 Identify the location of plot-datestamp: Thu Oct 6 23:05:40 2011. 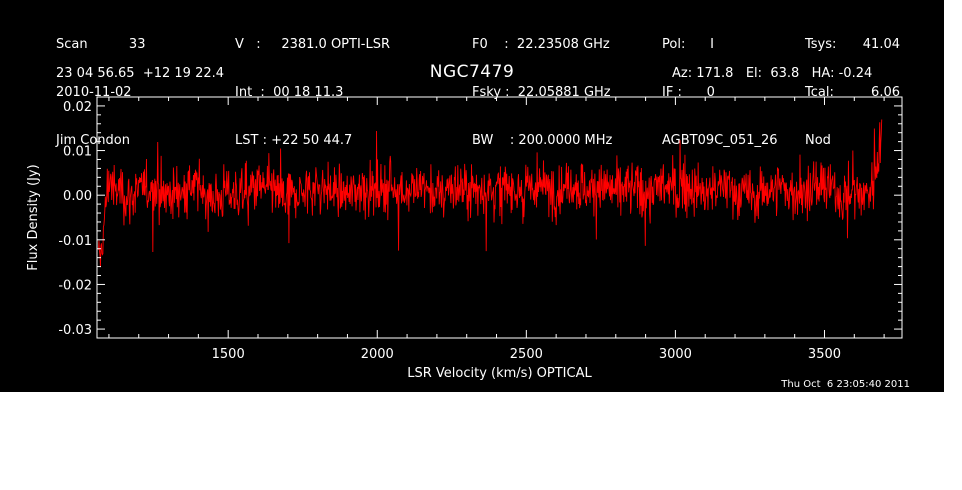
(845, 384).